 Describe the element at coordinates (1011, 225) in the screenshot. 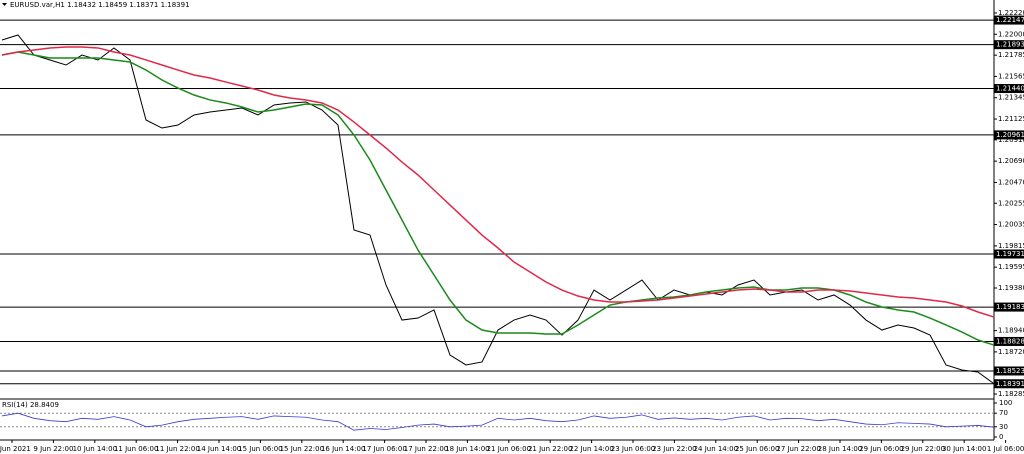

I see `y-tick-label: 1.20035` at that location.